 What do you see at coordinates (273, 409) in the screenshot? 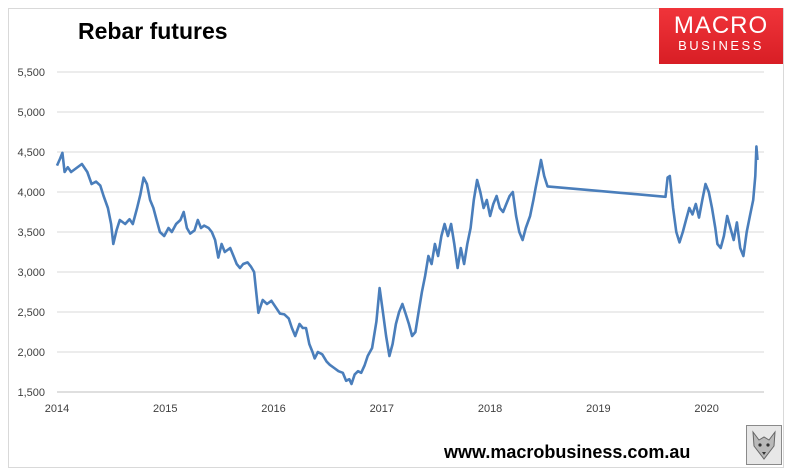
I see `x-tick-label: 2016` at bounding box center [273, 409].